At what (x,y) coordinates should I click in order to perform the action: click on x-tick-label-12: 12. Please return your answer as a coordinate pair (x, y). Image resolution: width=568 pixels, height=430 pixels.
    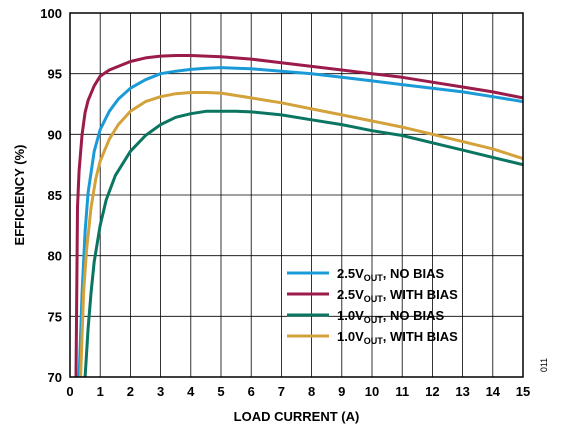
    Looking at the image, I should click on (432, 391).